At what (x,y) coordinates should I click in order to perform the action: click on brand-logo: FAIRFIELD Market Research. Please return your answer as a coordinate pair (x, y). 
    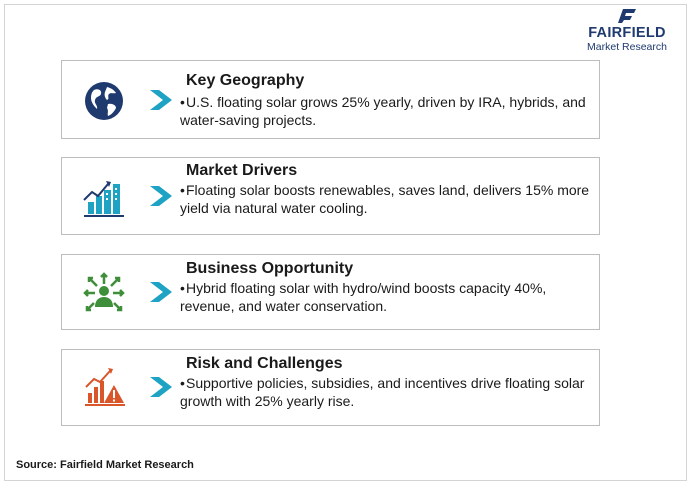
    Looking at the image, I should click on (627, 30).